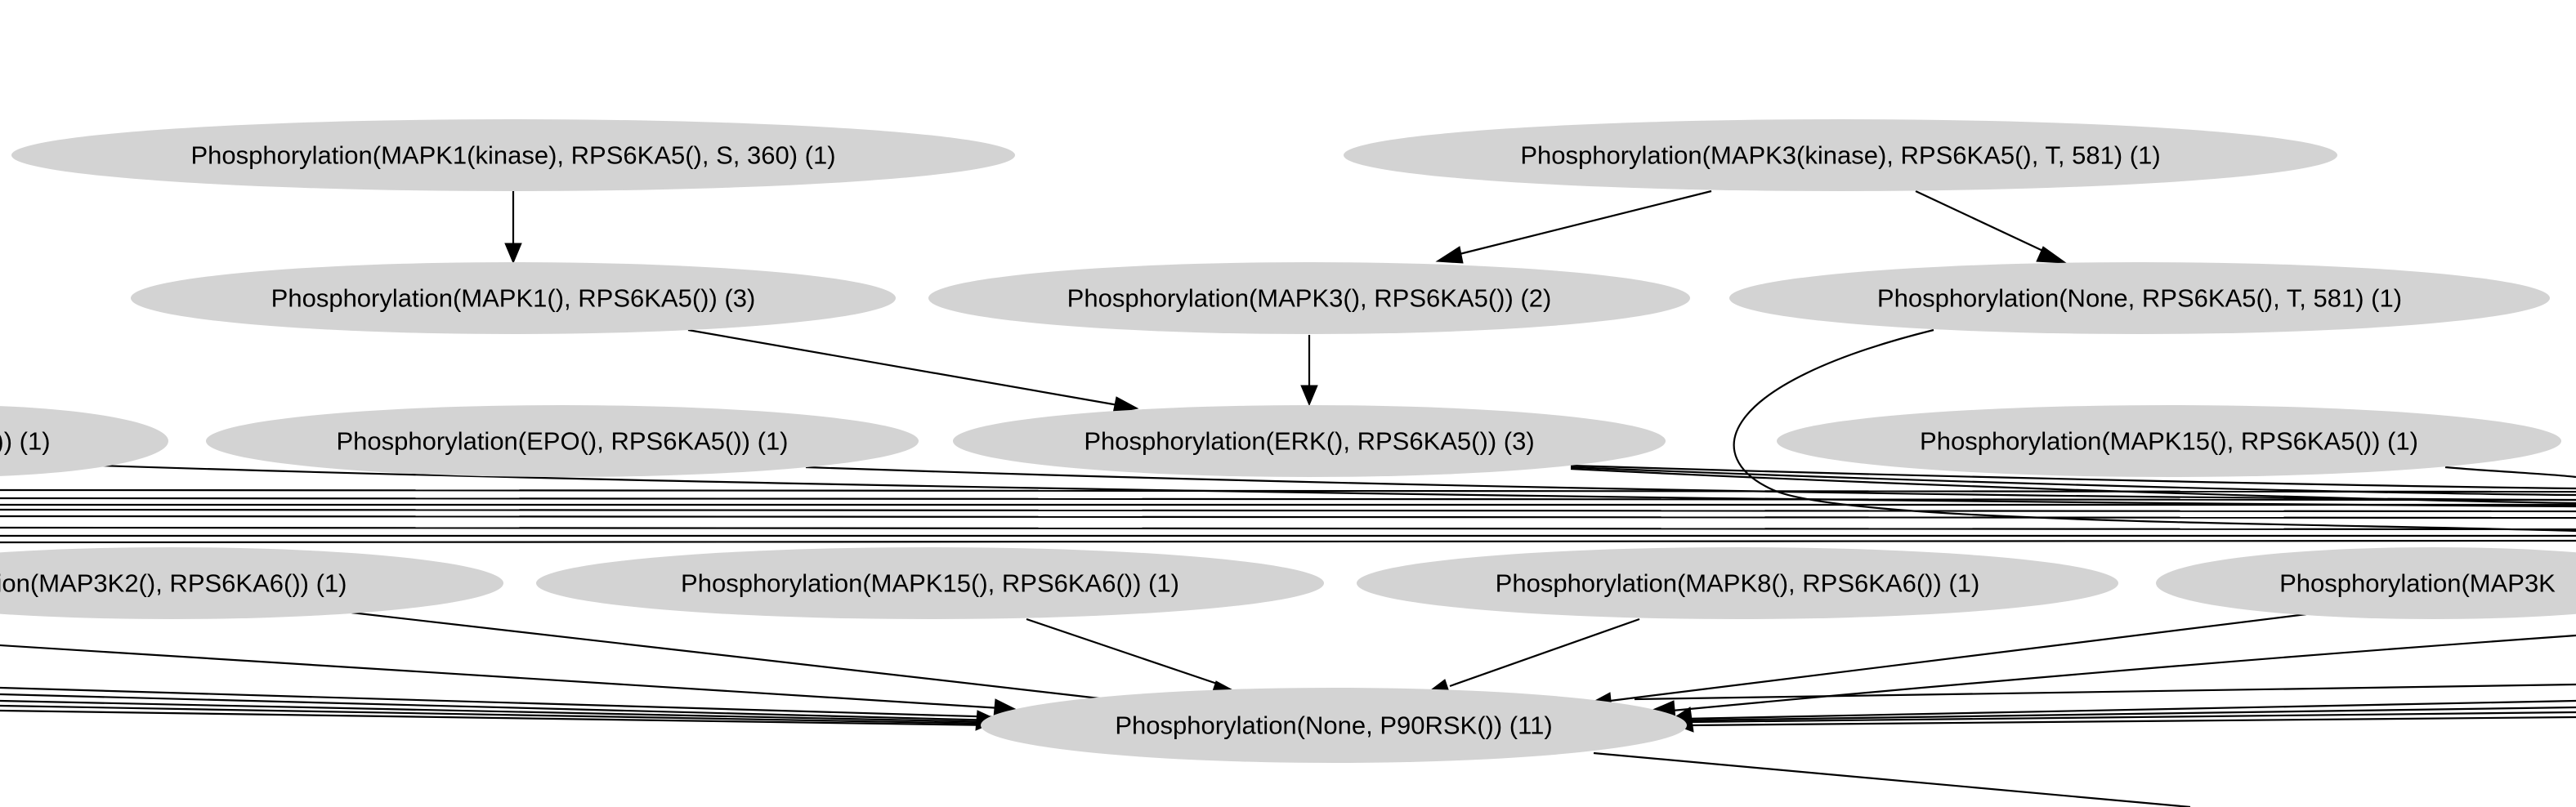 This screenshot has height=807, width=2576. I want to click on edge-bundle-h, so click(1288, 542).